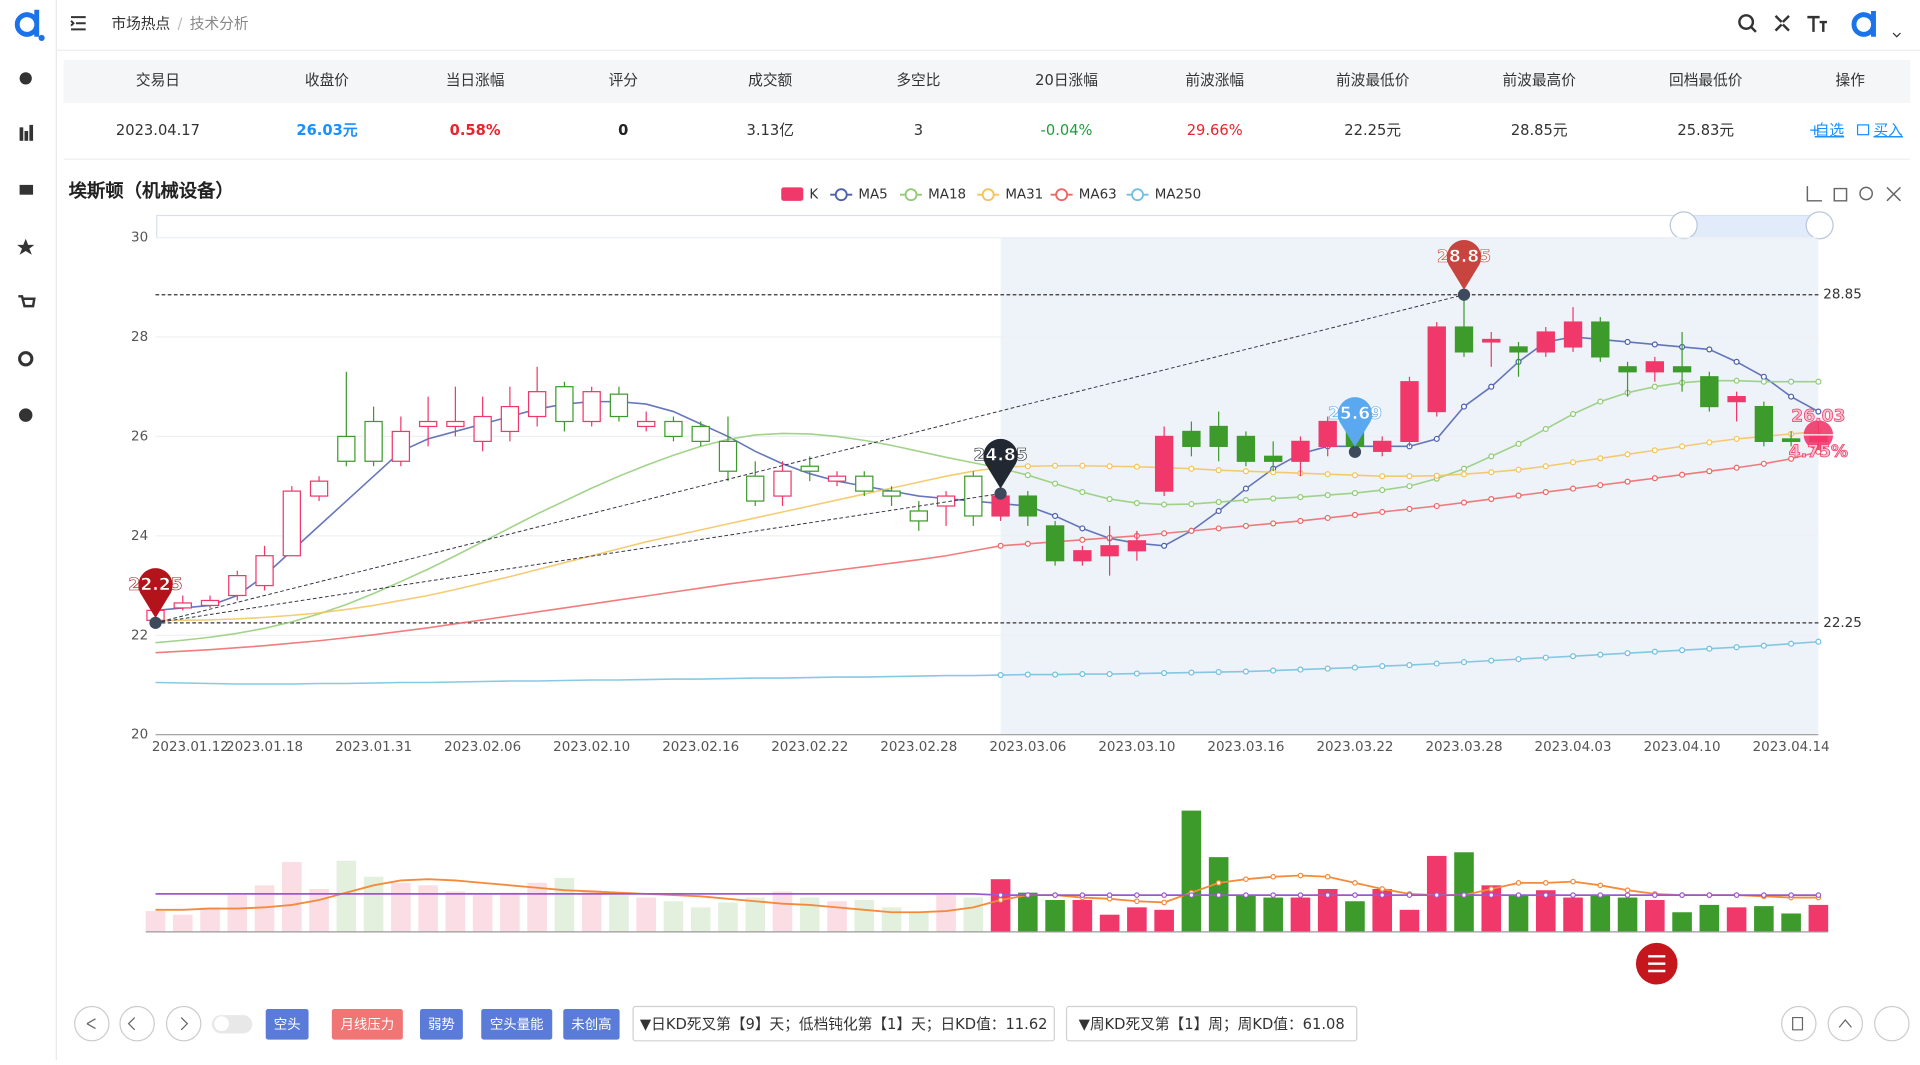 The width and height of the screenshot is (1920, 1065). I want to click on copy-button, so click(1799, 1023).